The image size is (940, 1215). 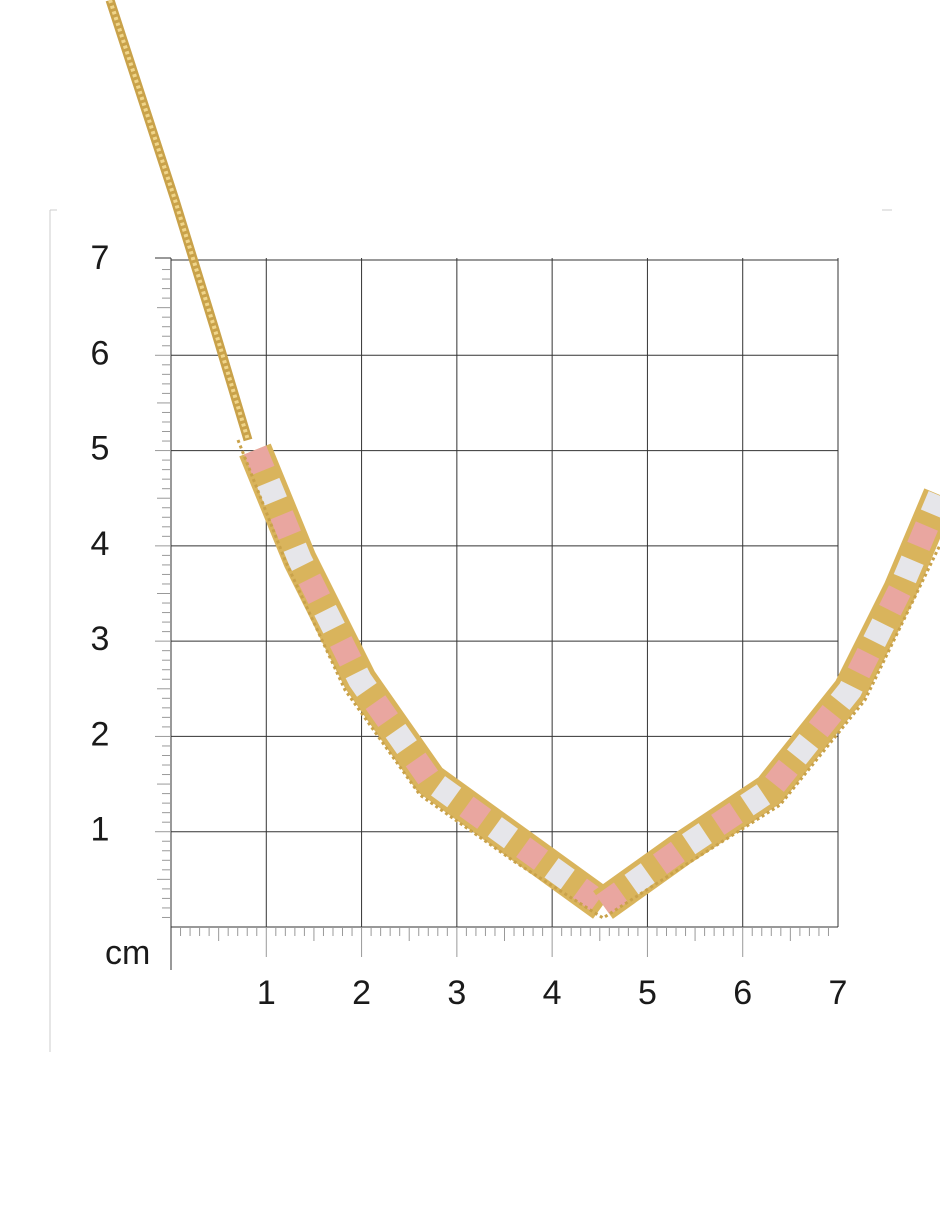 What do you see at coordinates (361, 993) in the screenshot?
I see `x-label: 2` at bounding box center [361, 993].